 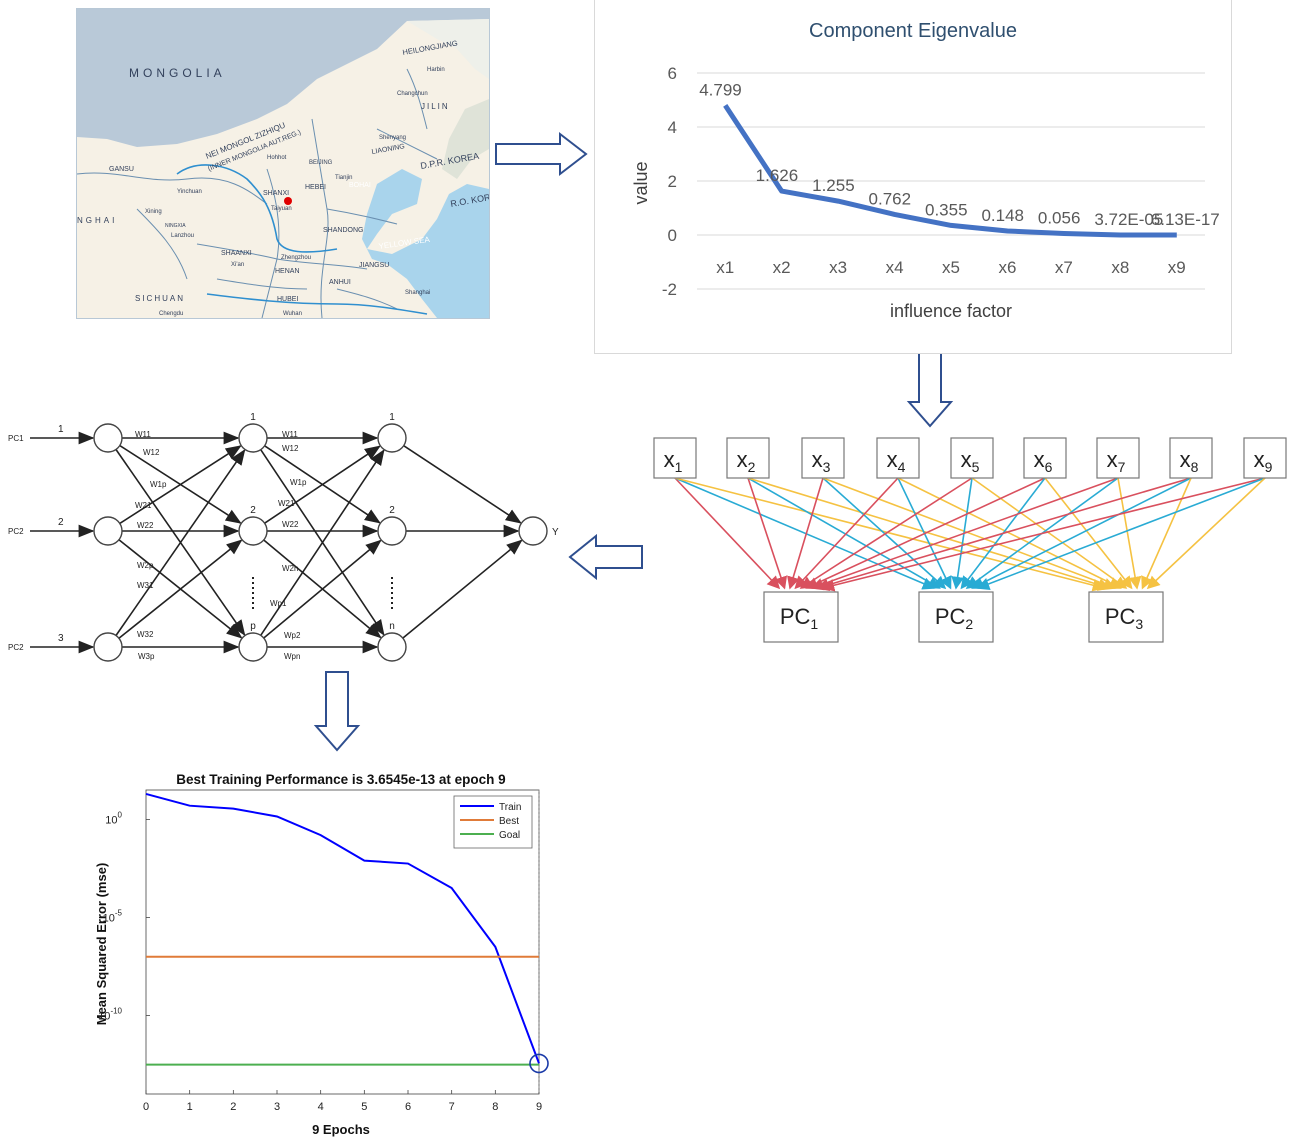 I want to click on x-tick-label: 4, so click(x=321, y=1107).